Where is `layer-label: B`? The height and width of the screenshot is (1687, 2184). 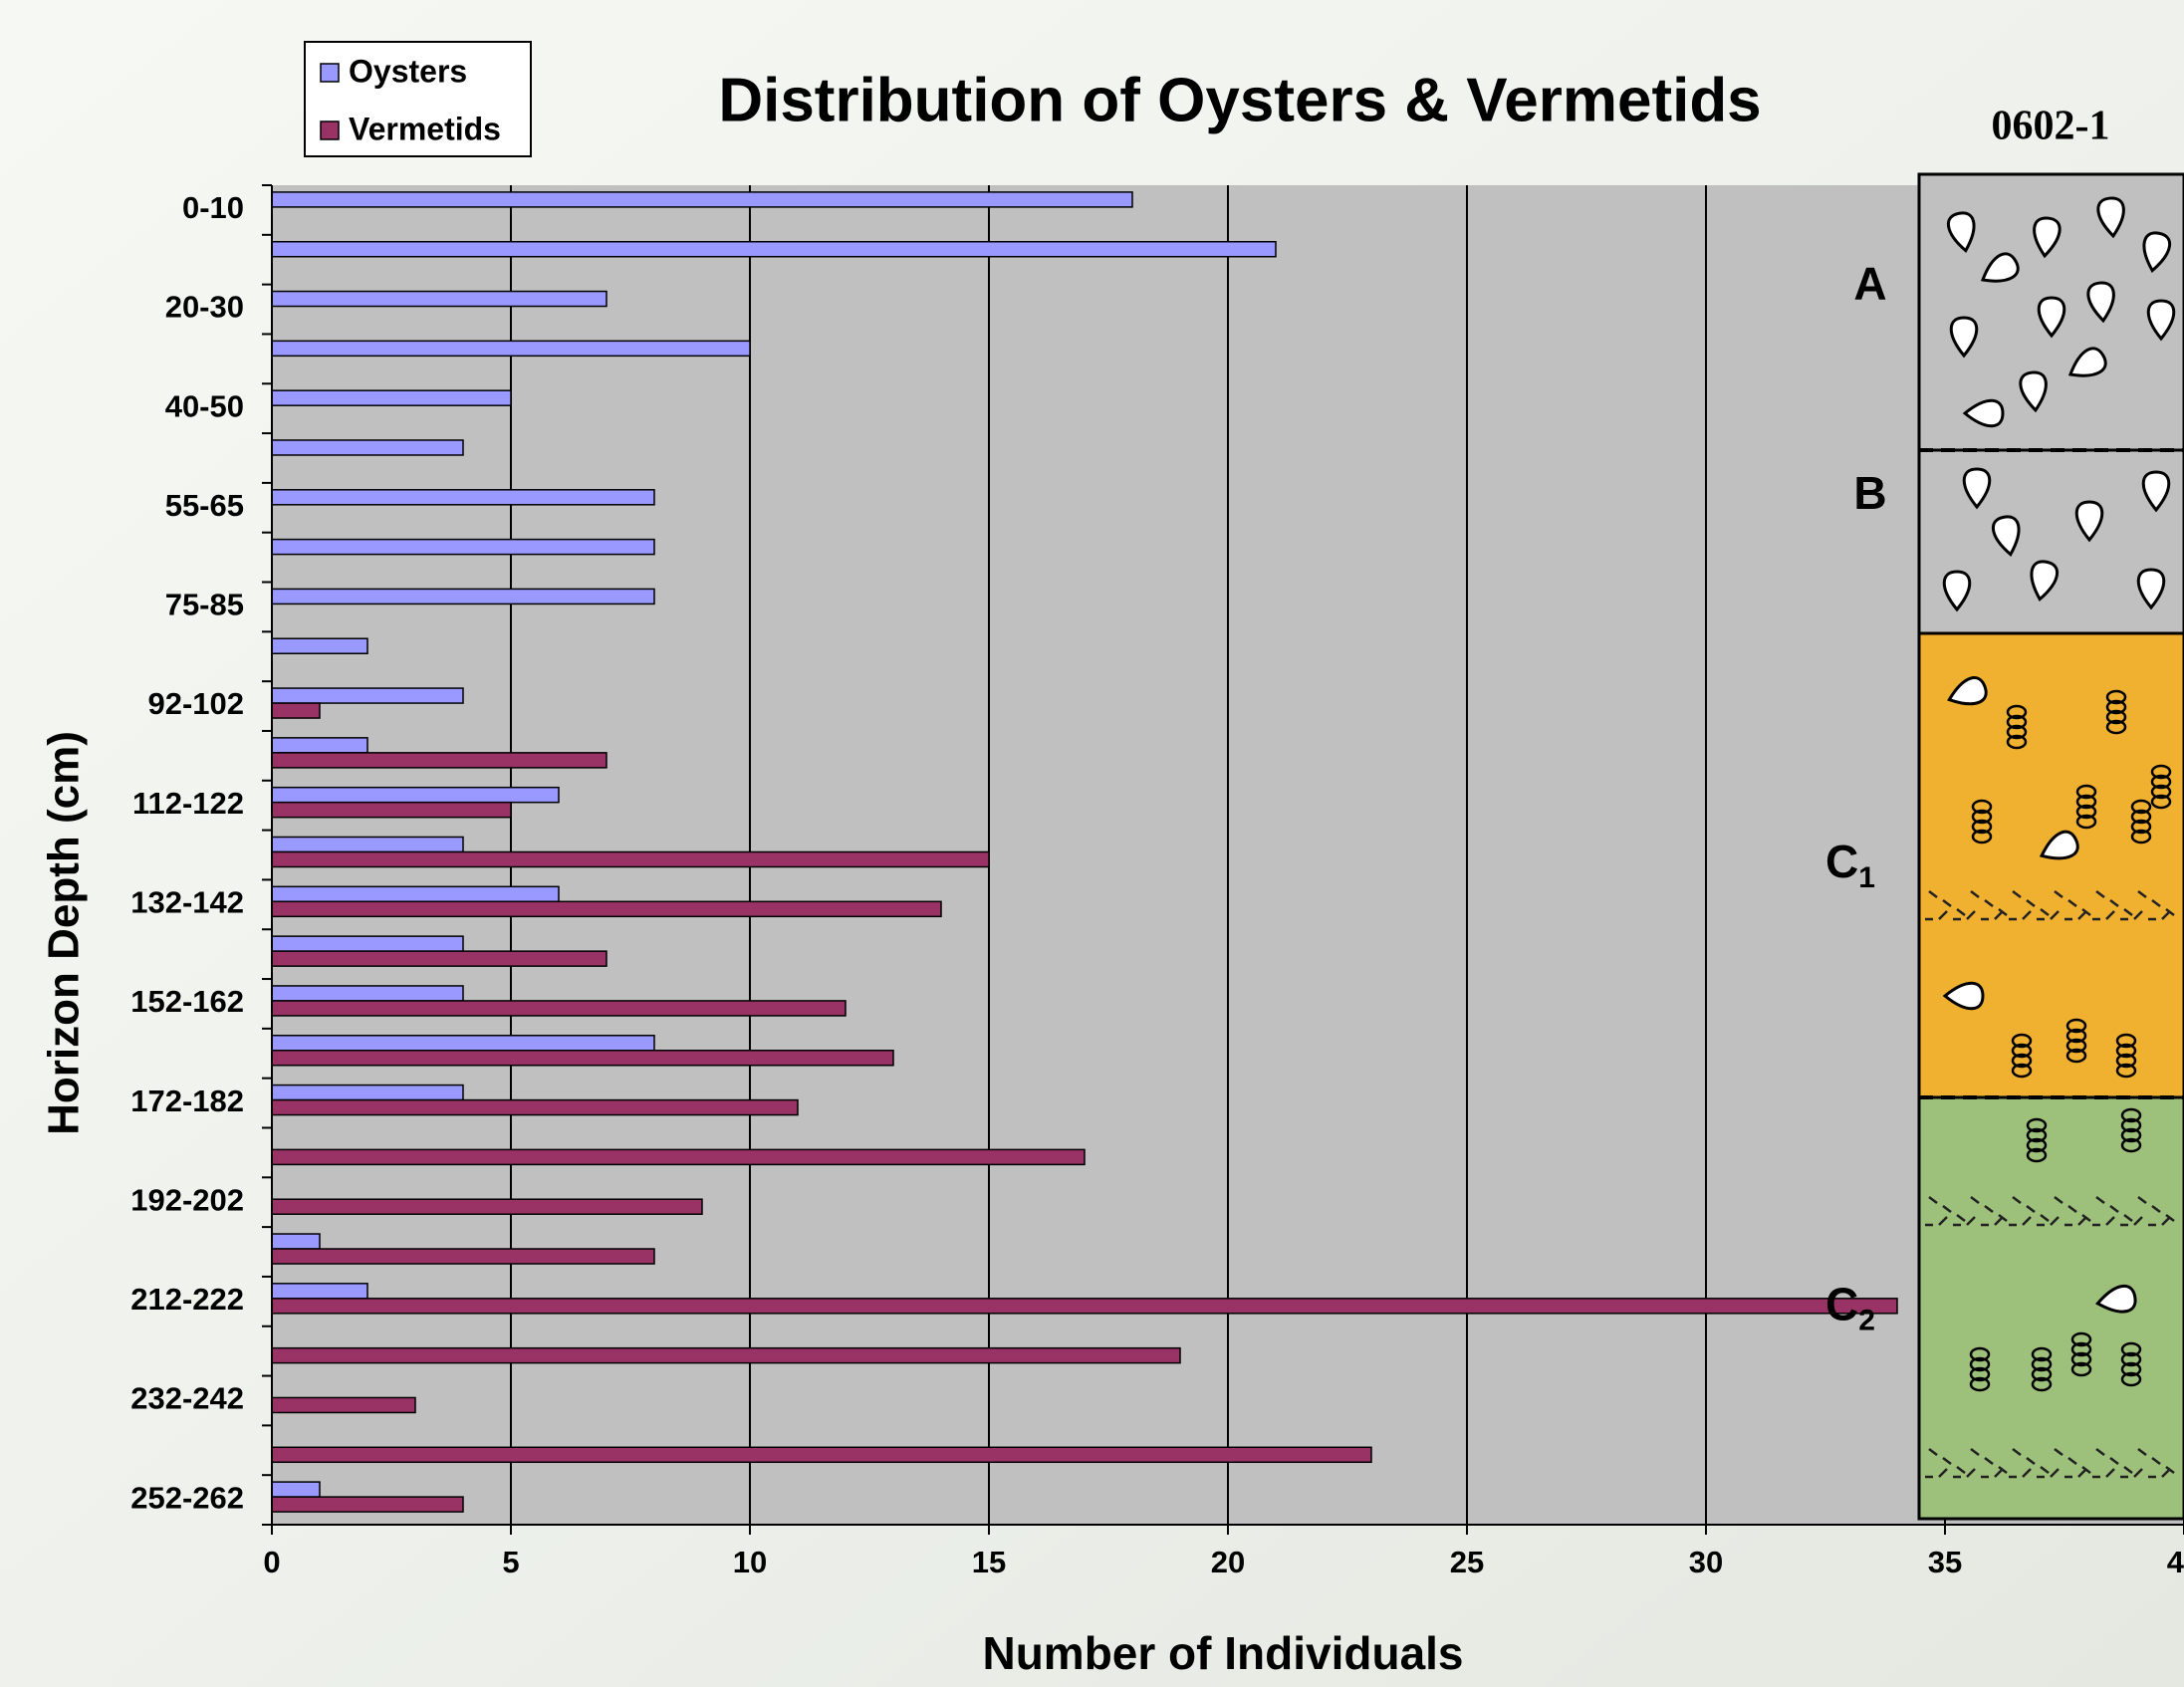
layer-label: B is located at coordinates (1869, 493).